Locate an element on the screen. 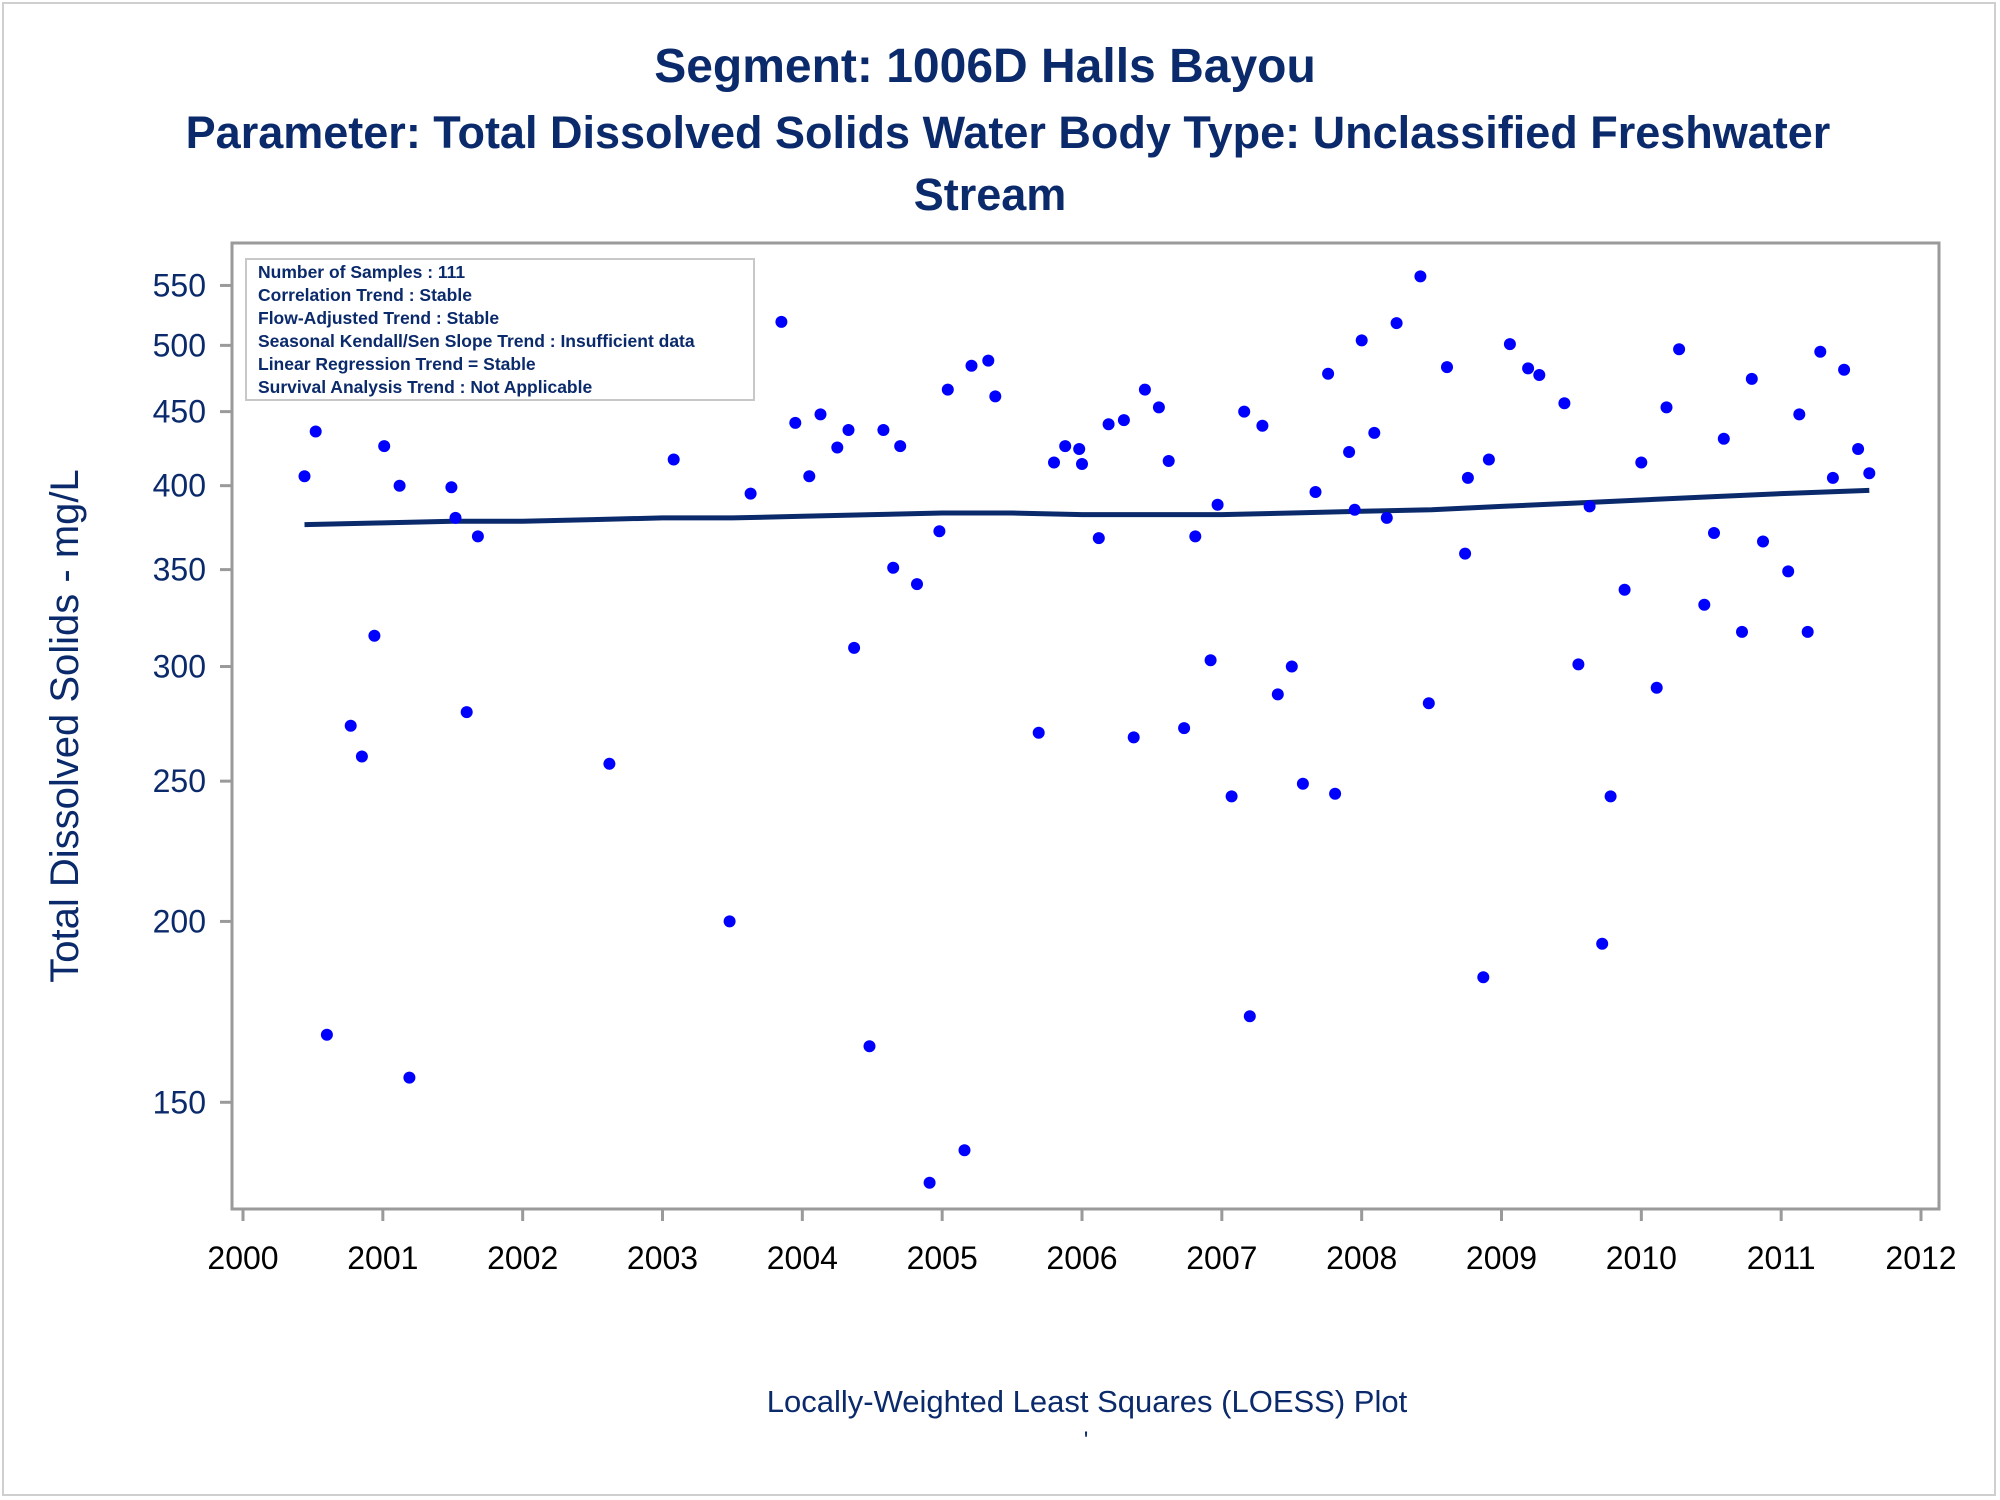 Image resolution: width=2000 pixels, height=1500 pixels. stats-line-correlation: Correlation Trend : Stable is located at coordinates (365, 295).